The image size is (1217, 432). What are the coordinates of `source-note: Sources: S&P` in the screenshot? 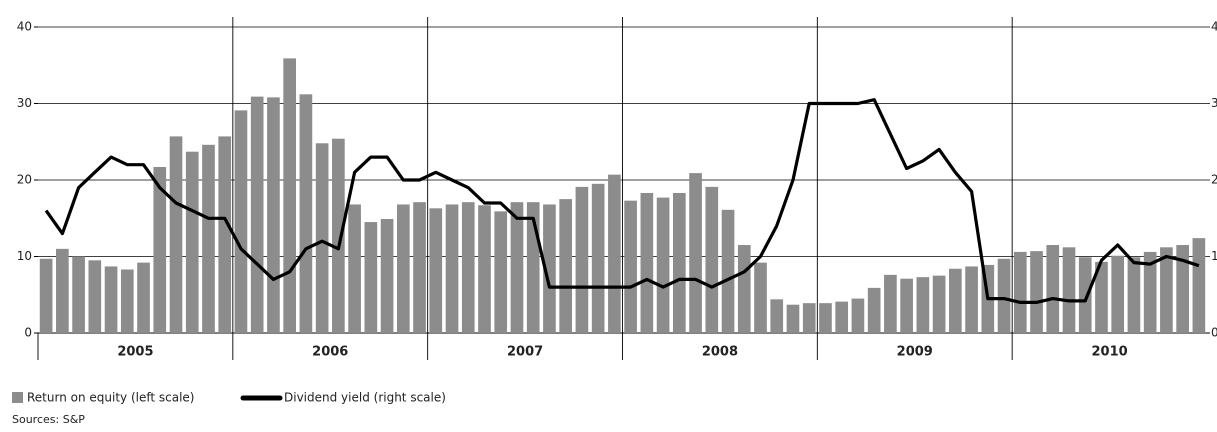 It's located at (48, 419).